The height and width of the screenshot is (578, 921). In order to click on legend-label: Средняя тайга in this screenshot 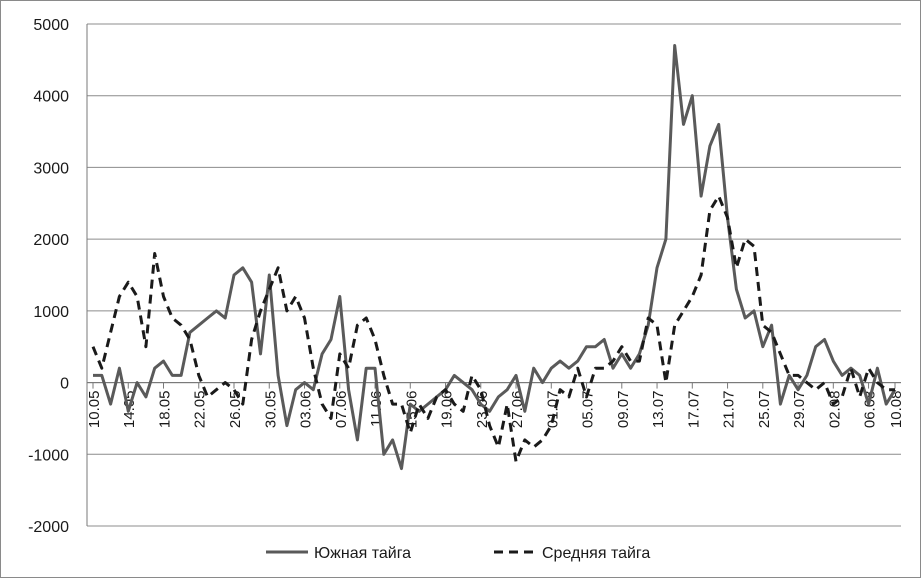, I will do `click(596, 553)`.